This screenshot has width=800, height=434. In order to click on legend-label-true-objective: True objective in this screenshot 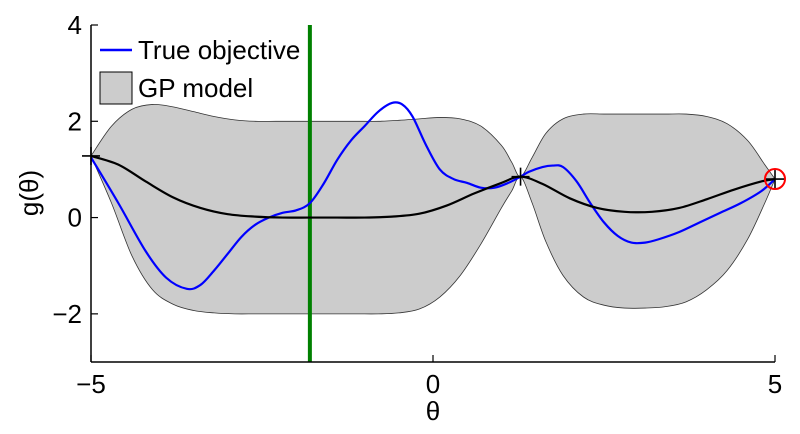, I will do `click(219, 50)`.